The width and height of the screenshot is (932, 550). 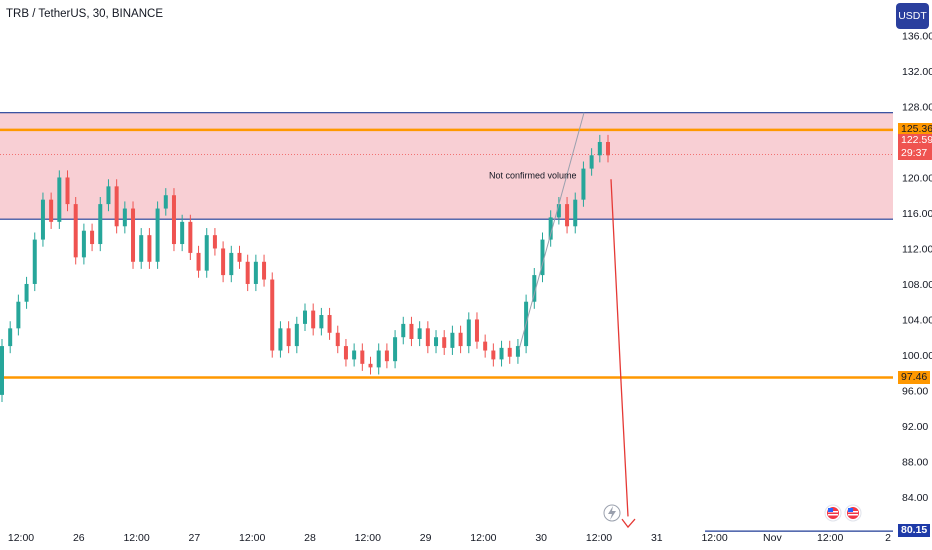 What do you see at coordinates (914, 377) in the screenshot?
I see `support-price-tag: 97.46` at bounding box center [914, 377].